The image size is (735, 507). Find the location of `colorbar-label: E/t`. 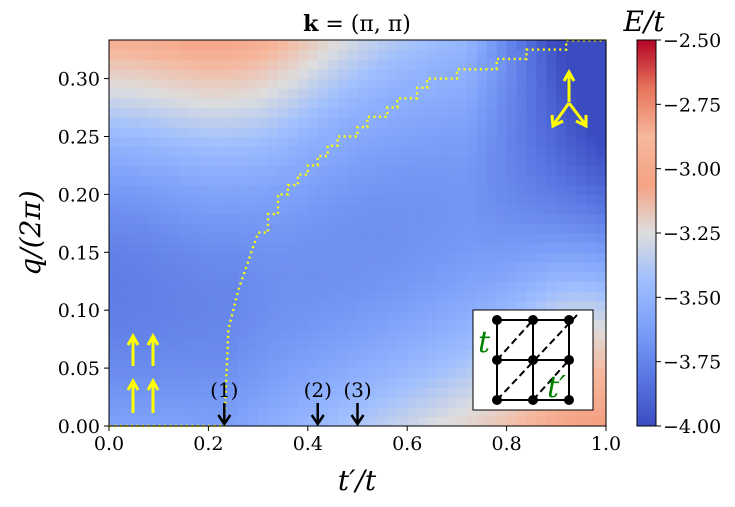

colorbar-label: E/t is located at coordinates (643, 21).